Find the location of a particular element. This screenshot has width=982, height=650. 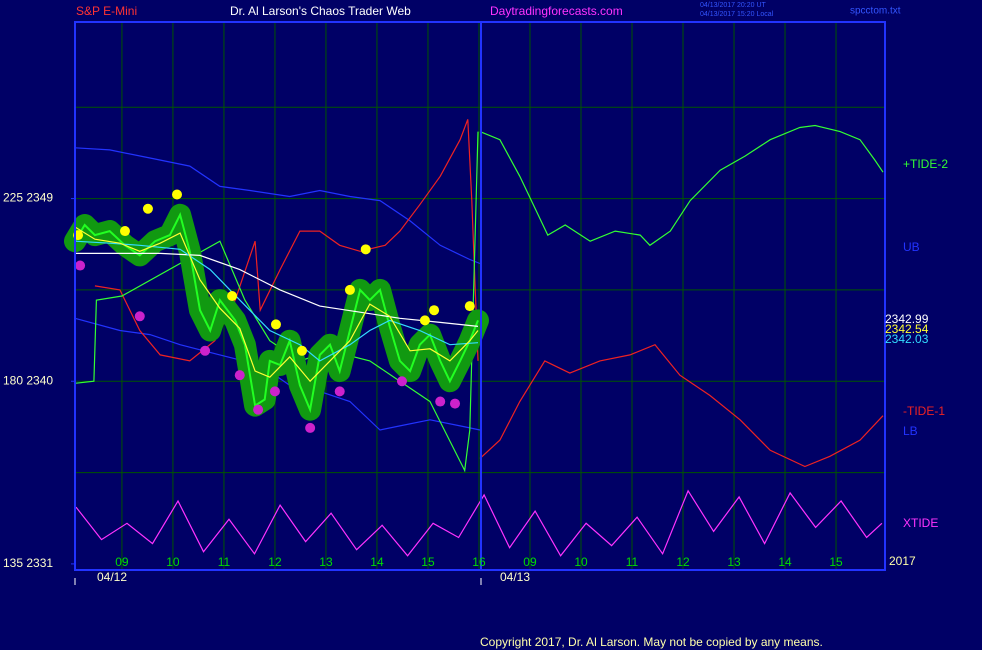

x-tick-label: 16 is located at coordinates (479, 562).